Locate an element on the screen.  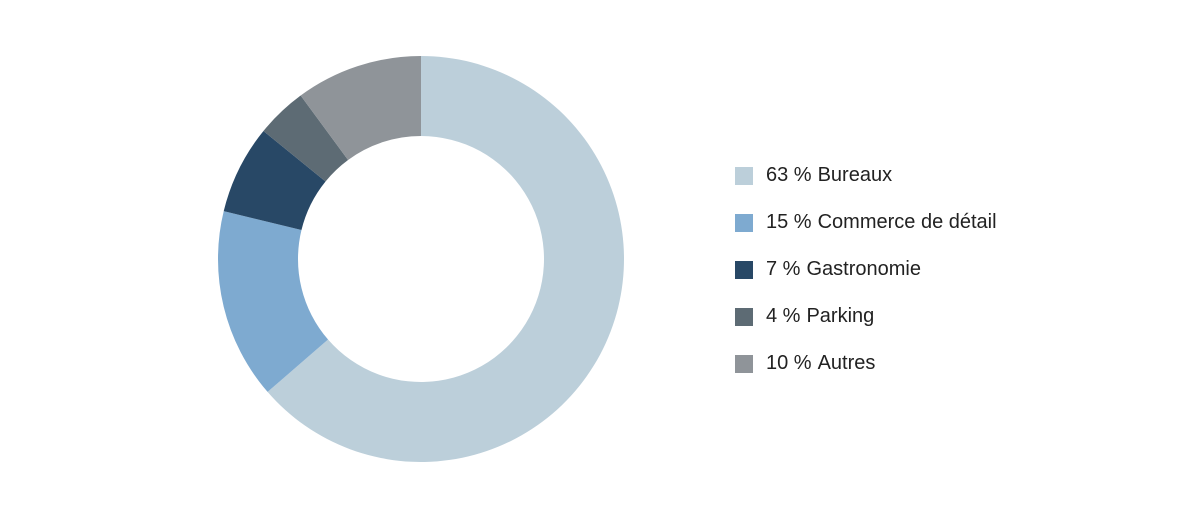
legend-label: 4 % Parking is located at coordinates (820, 316).